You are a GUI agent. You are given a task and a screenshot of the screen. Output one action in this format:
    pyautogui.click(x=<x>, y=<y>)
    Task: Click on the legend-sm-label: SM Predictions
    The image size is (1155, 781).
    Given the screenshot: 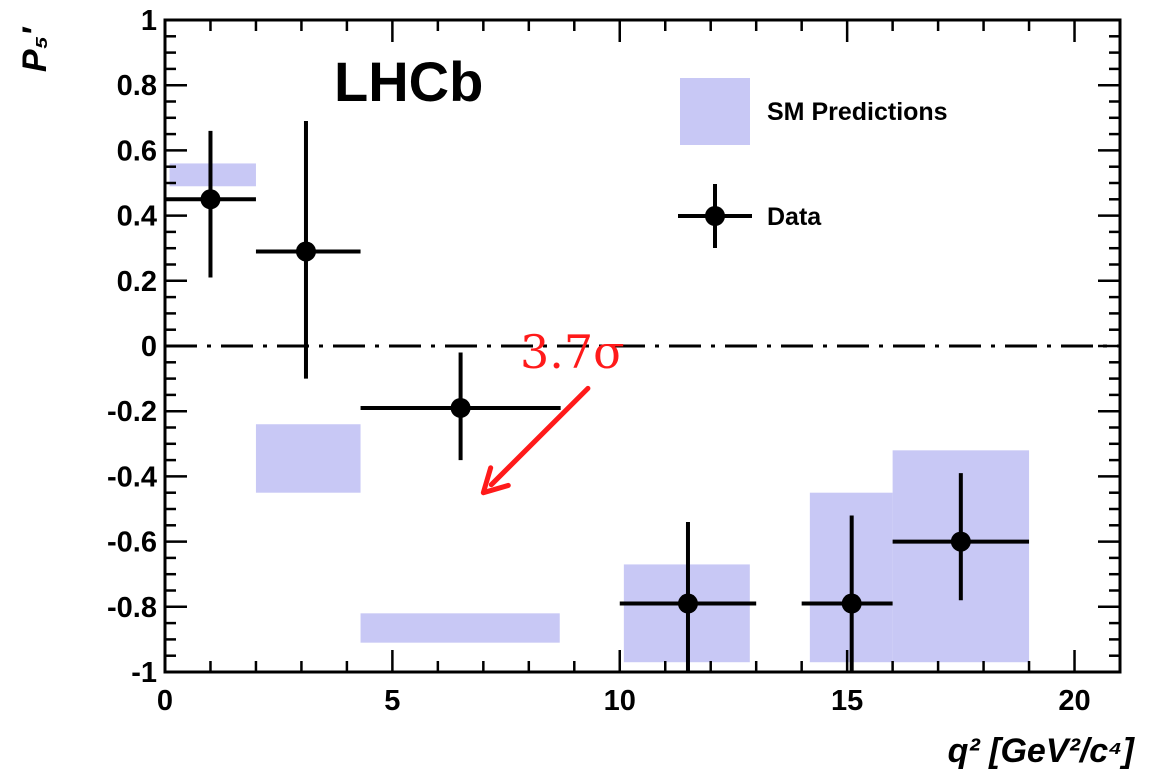 What is the action you would take?
    pyautogui.click(x=857, y=112)
    